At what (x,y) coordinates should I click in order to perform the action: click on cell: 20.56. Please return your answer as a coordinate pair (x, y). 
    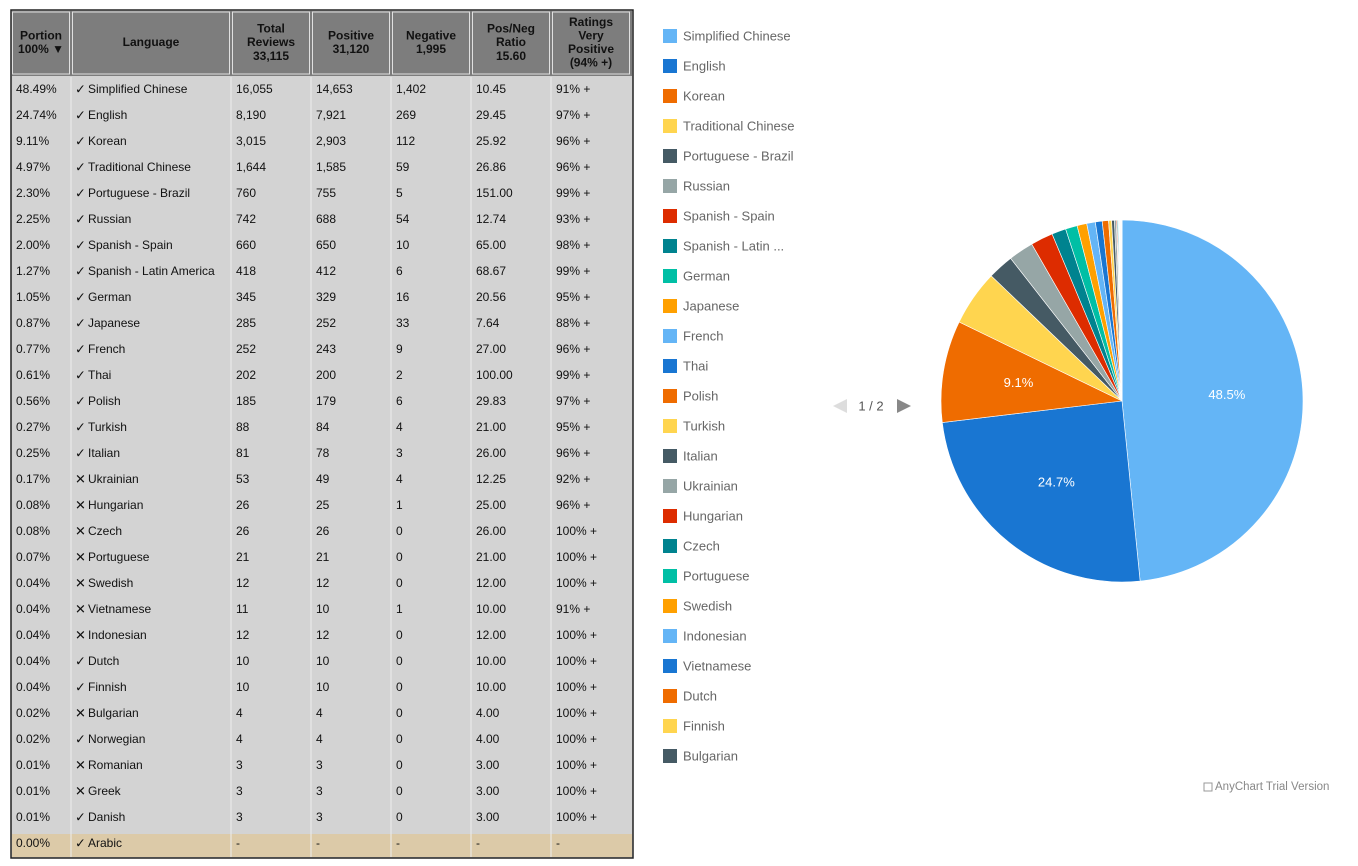
    Looking at the image, I should click on (491, 297).